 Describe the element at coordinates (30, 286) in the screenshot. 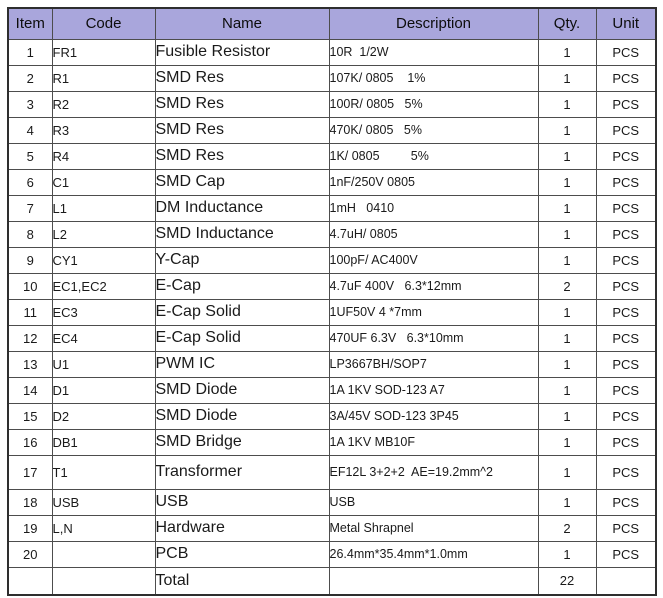

I see `cell-item: 10` at that location.